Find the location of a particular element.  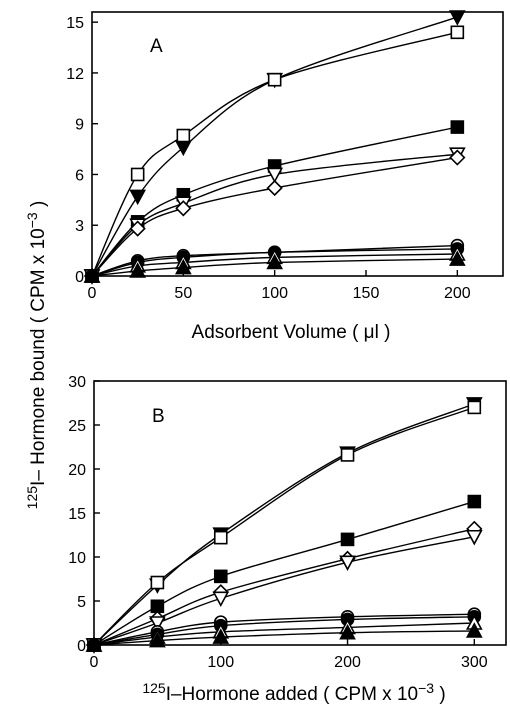

panel-b-x-tick-label: 0 is located at coordinates (94, 662).